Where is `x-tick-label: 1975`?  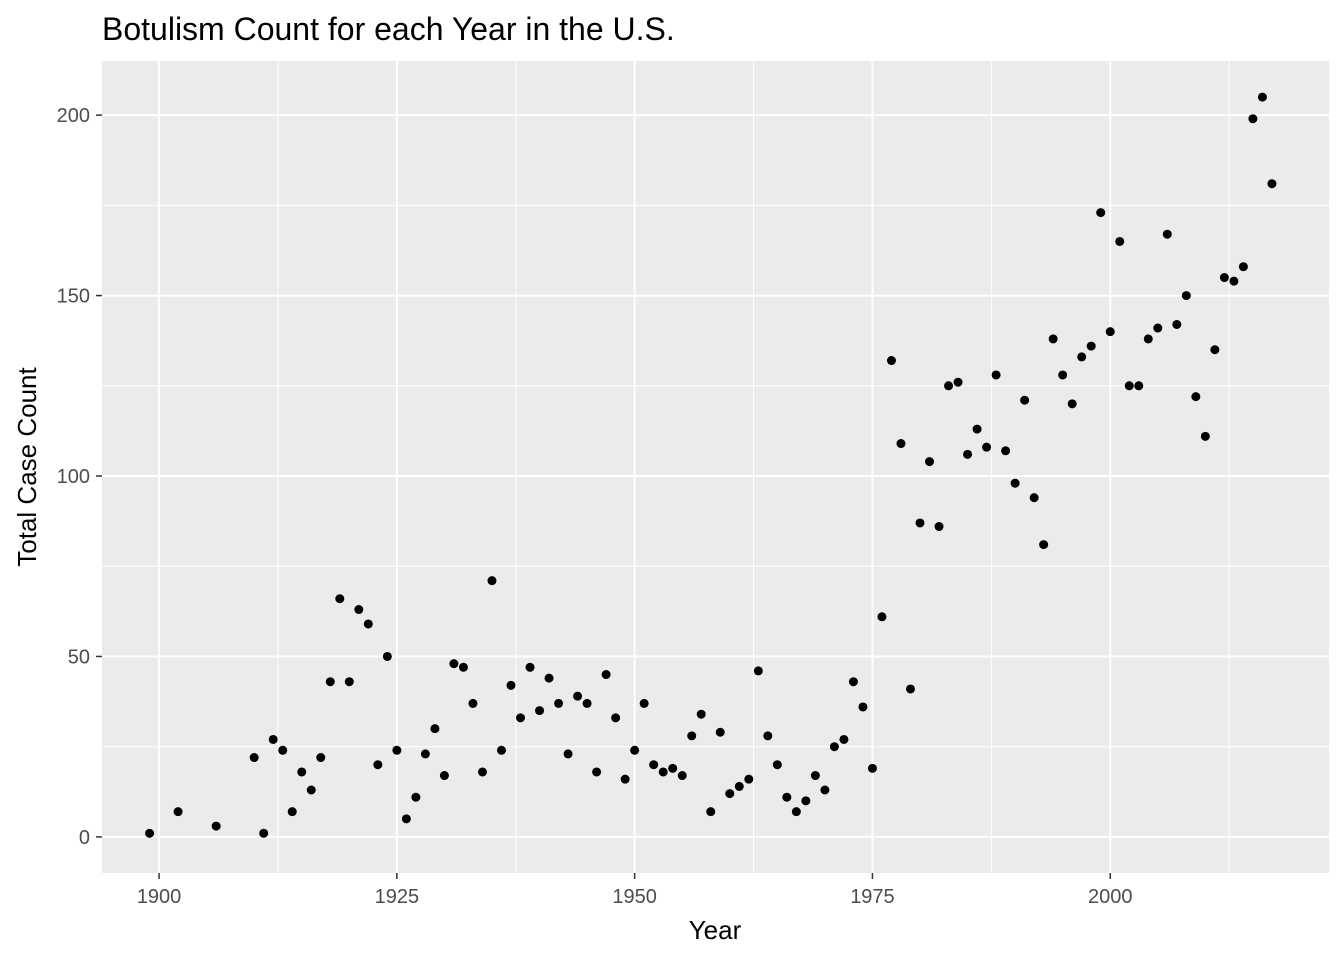
x-tick-label: 1975 is located at coordinates (872, 897).